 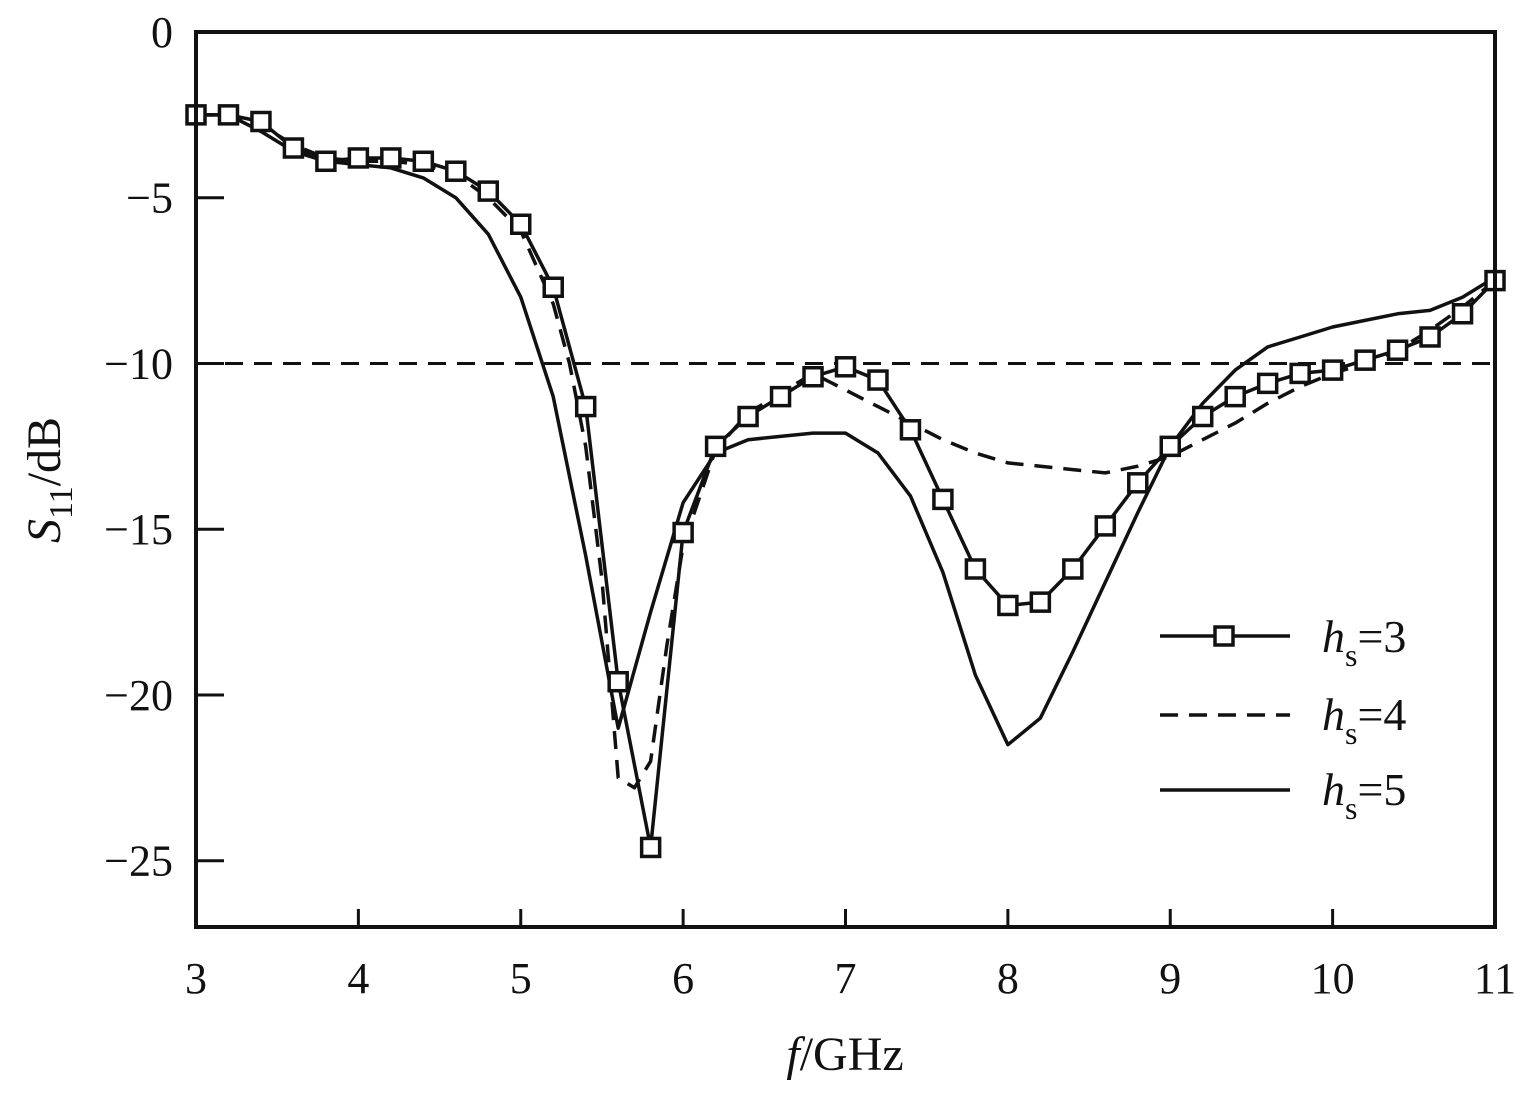 What do you see at coordinates (1170, 978) in the screenshot?
I see `x-tick-label-9: 9` at bounding box center [1170, 978].